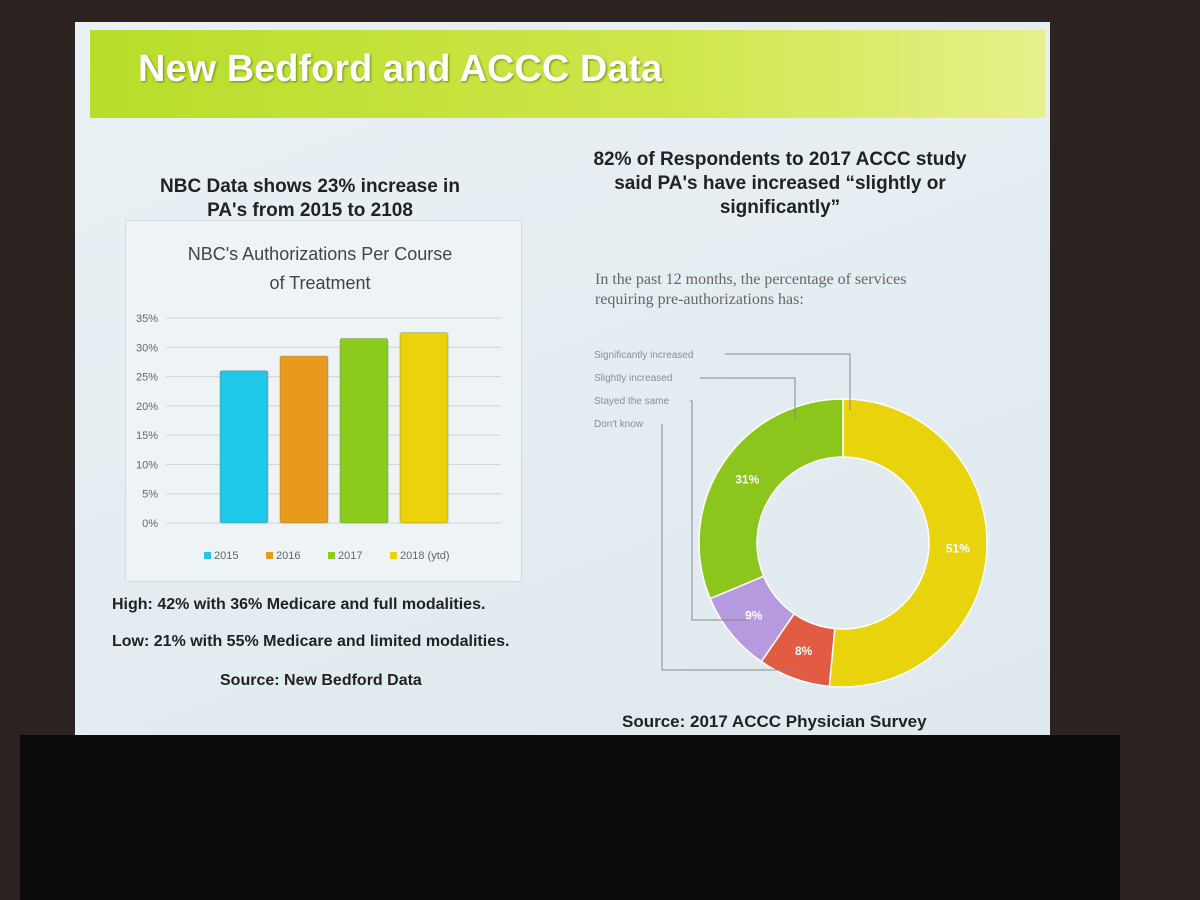 The image size is (1200, 900). I want to click on y-tick-label: 30%, so click(147, 348).